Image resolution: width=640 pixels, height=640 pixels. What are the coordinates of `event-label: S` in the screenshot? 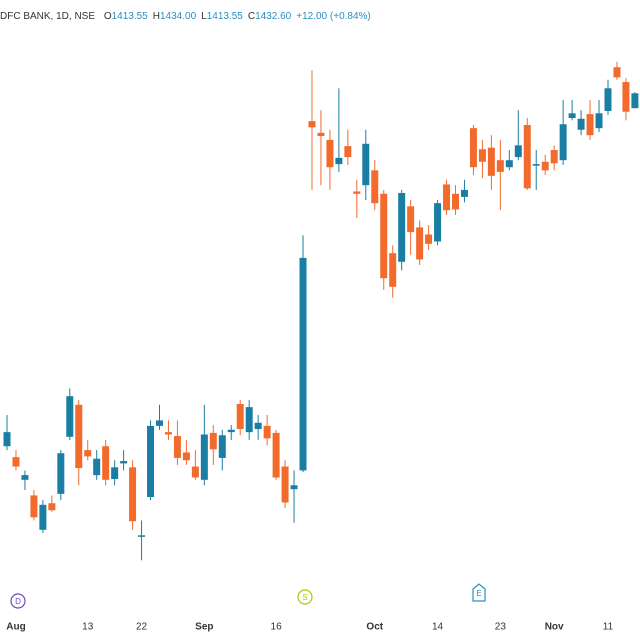 It's located at (304, 597).